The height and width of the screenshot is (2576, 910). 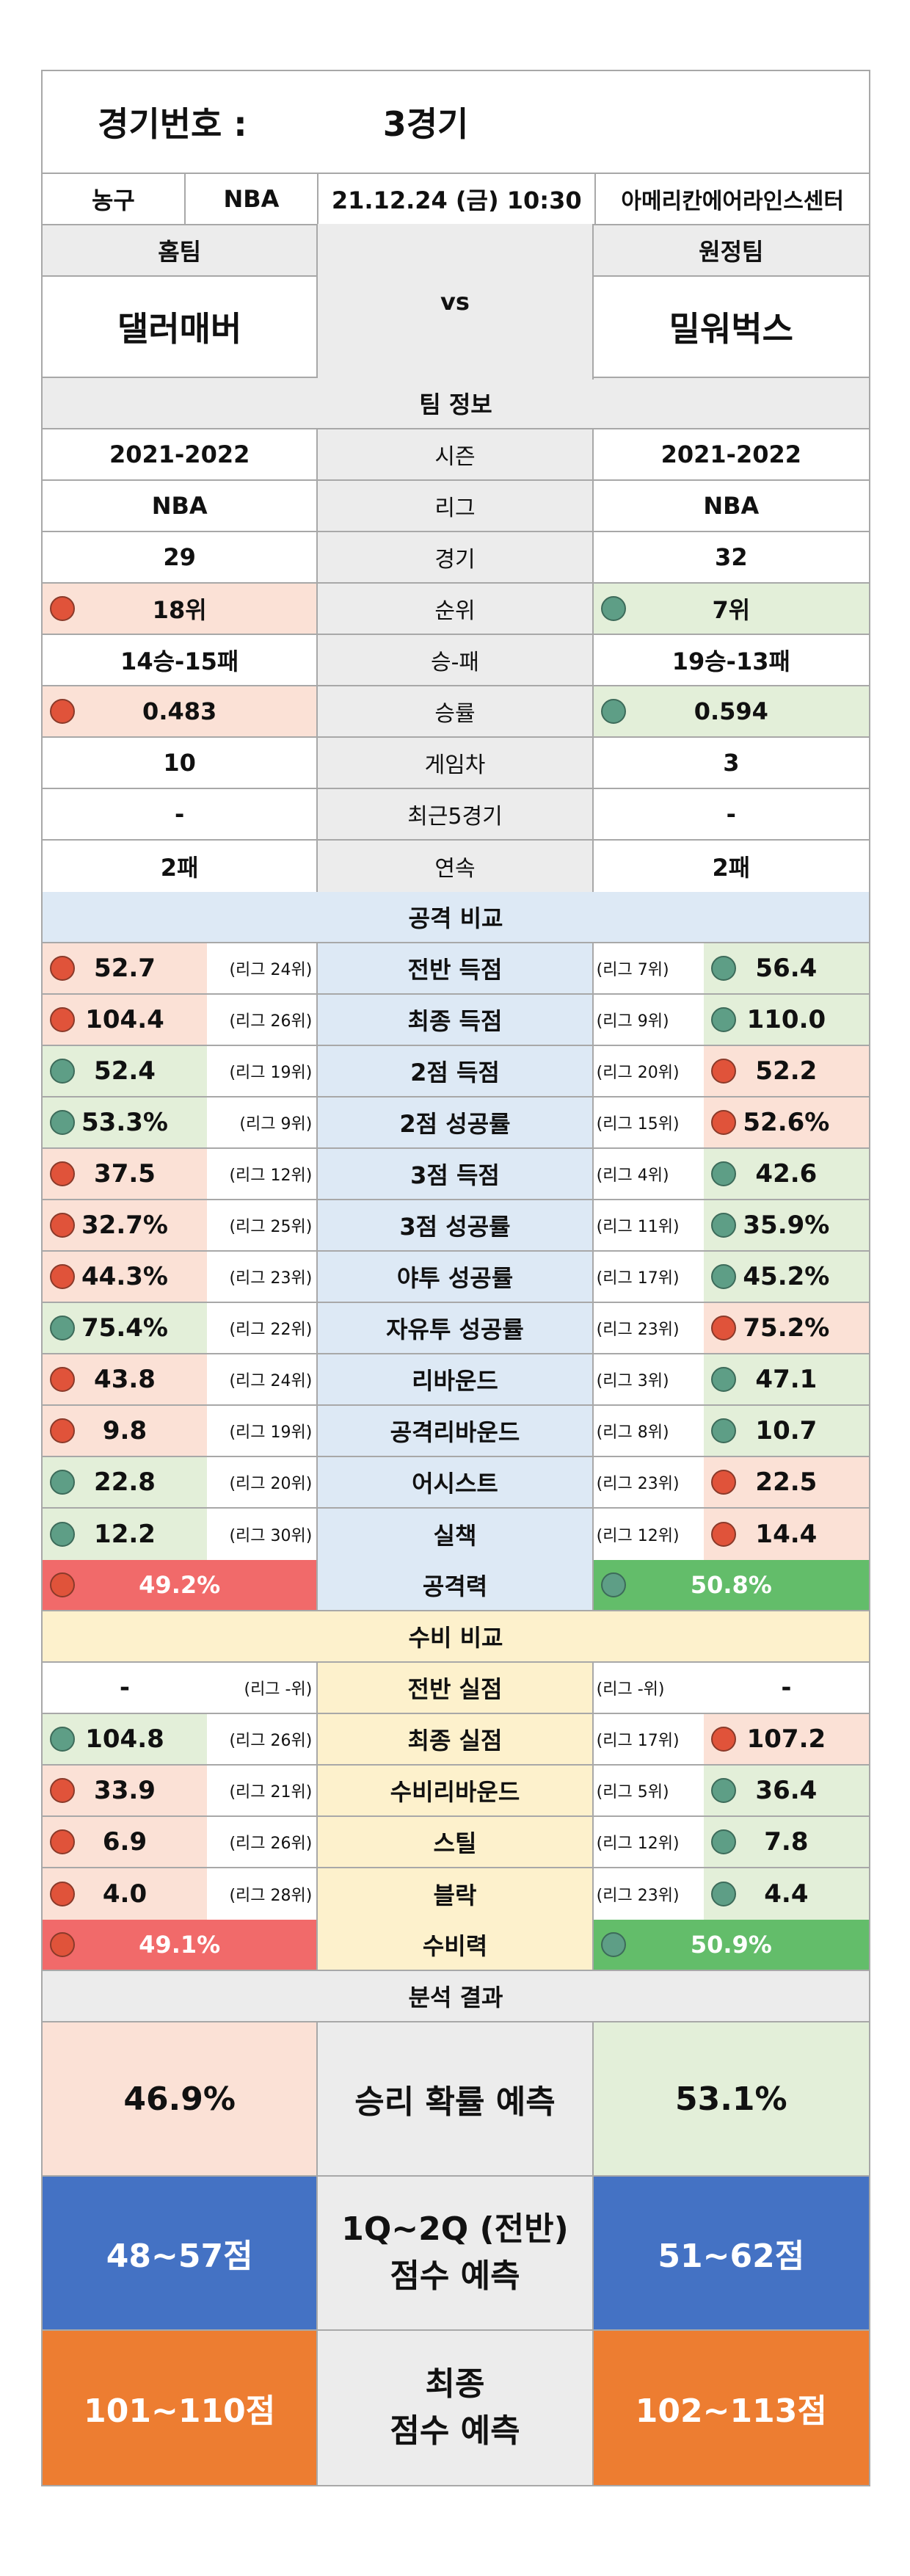 I want to click on away-stat-value: 47.1, so click(x=786, y=1379).